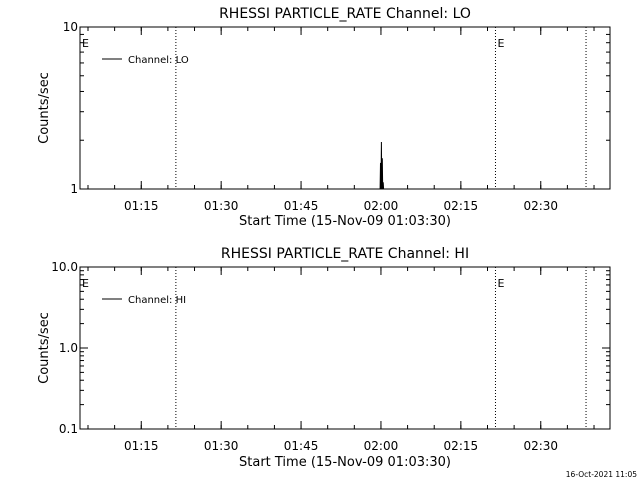 The image size is (640, 480). What do you see at coordinates (540, 446) in the screenshot?
I see `hi-x-tick-label: 02:30` at bounding box center [540, 446].